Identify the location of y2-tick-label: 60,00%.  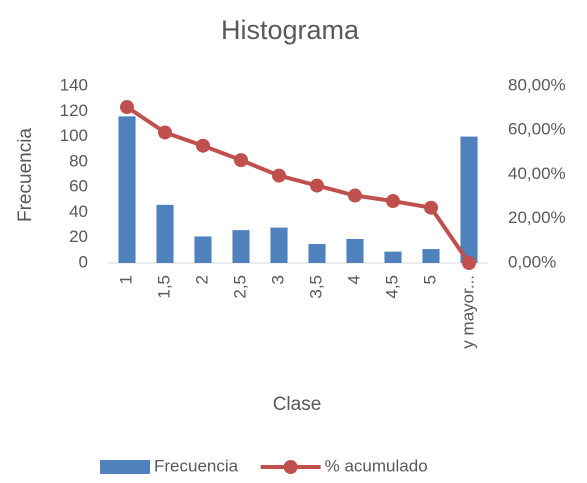
(537, 129).